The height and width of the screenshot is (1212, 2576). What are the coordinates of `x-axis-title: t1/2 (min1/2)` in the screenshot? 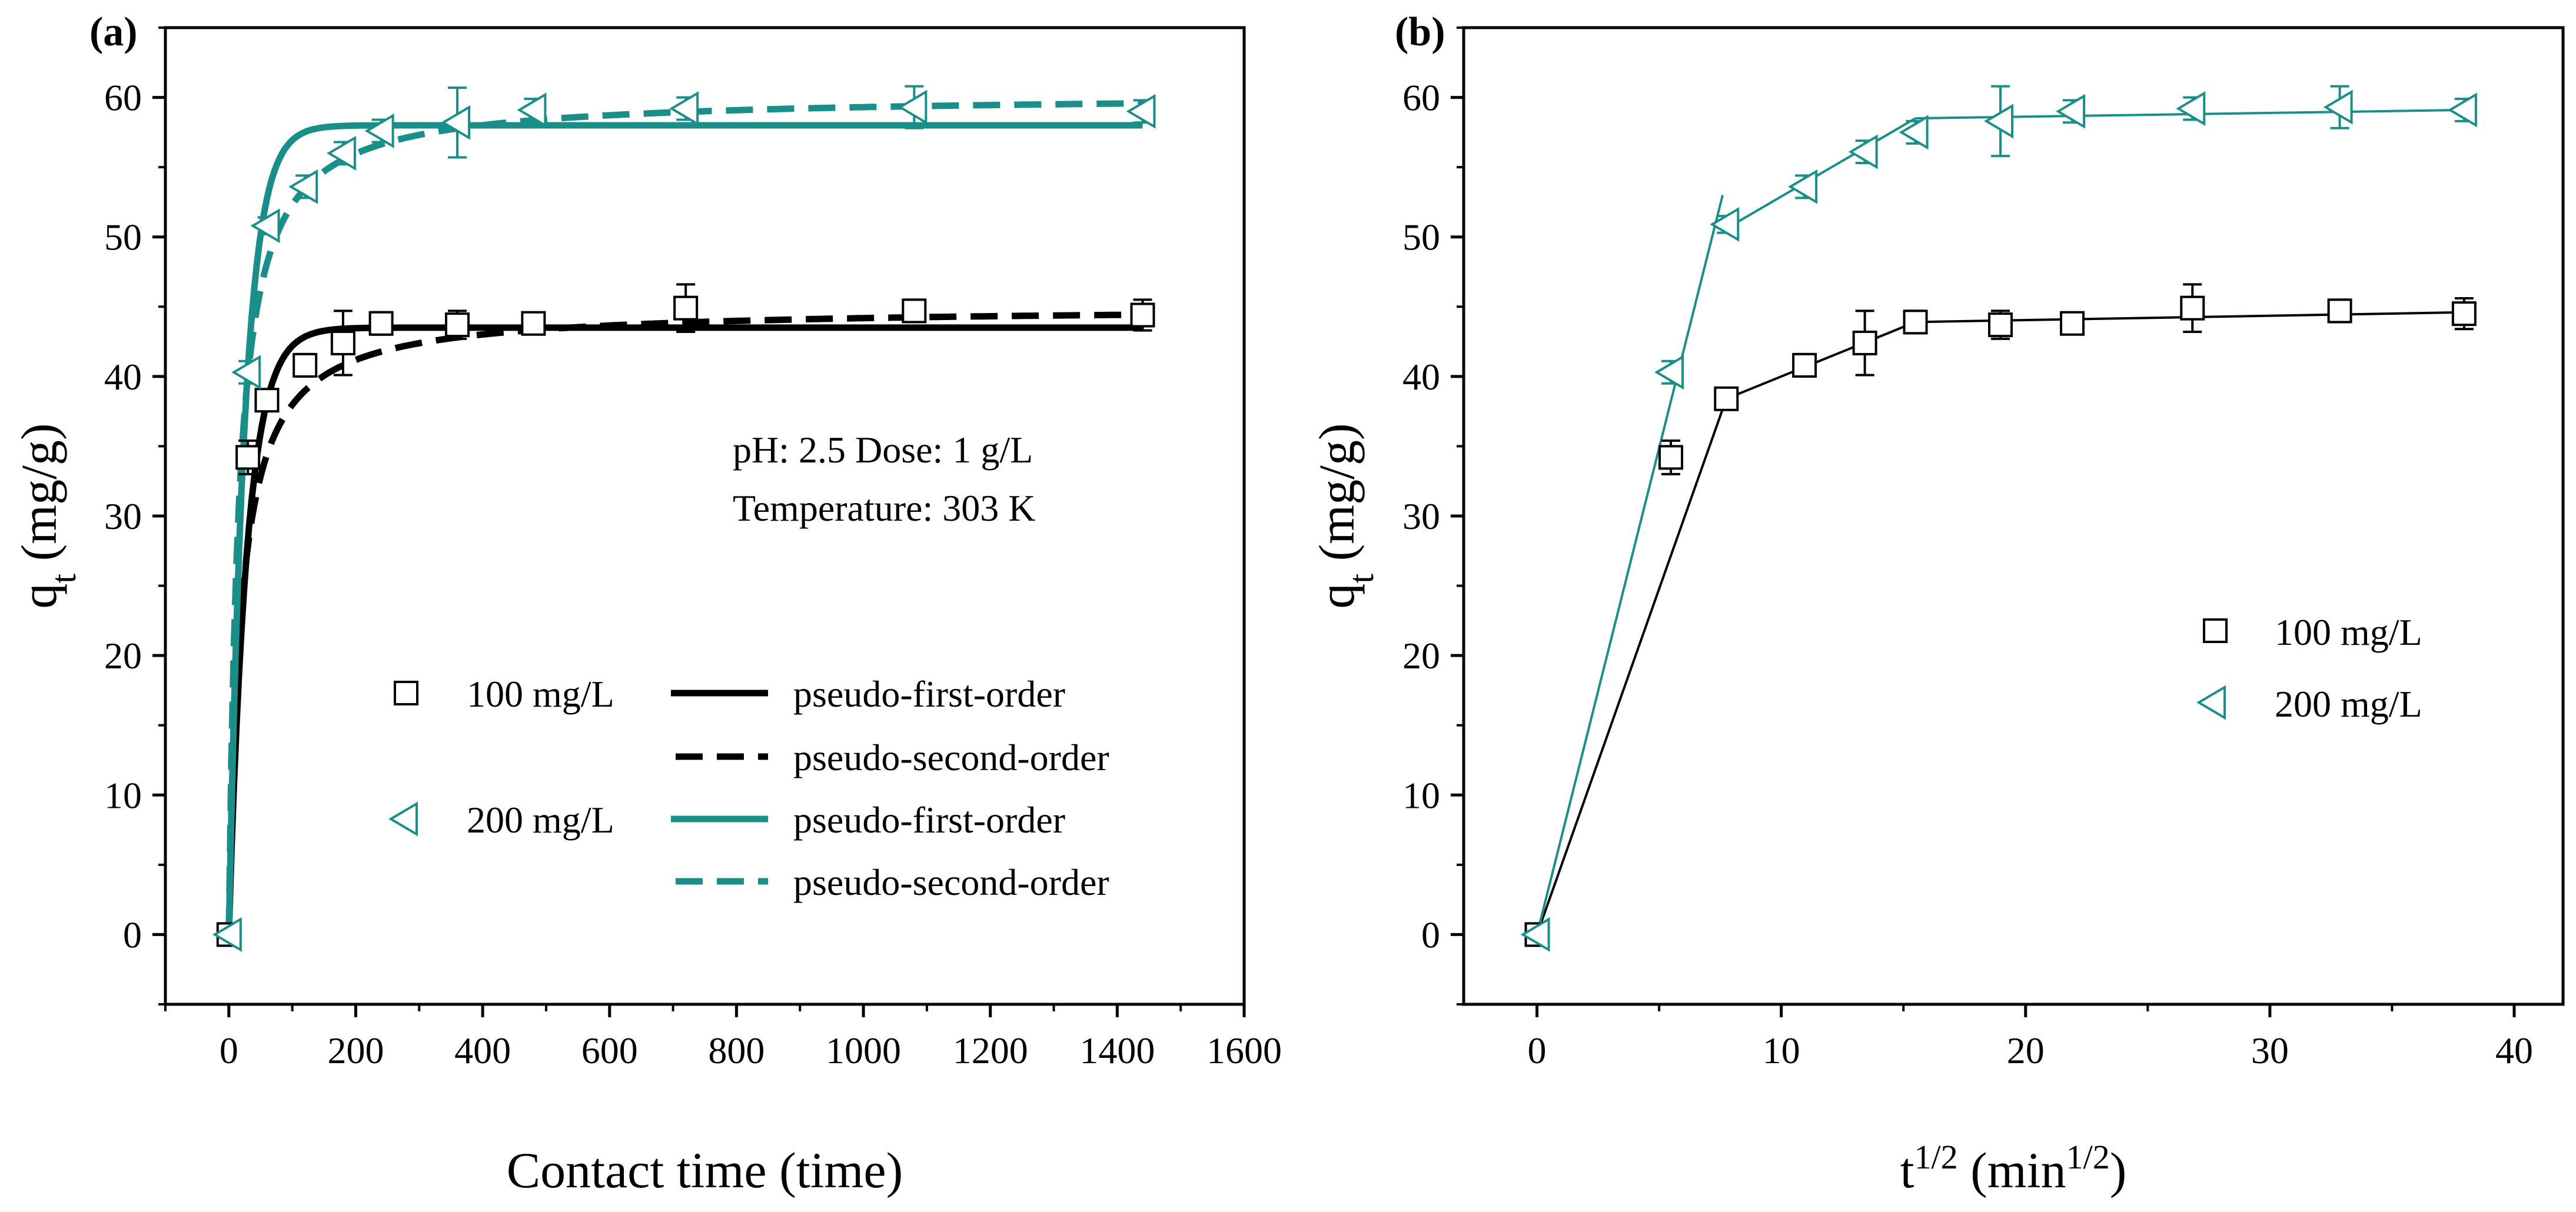 It's located at (2013, 1168).